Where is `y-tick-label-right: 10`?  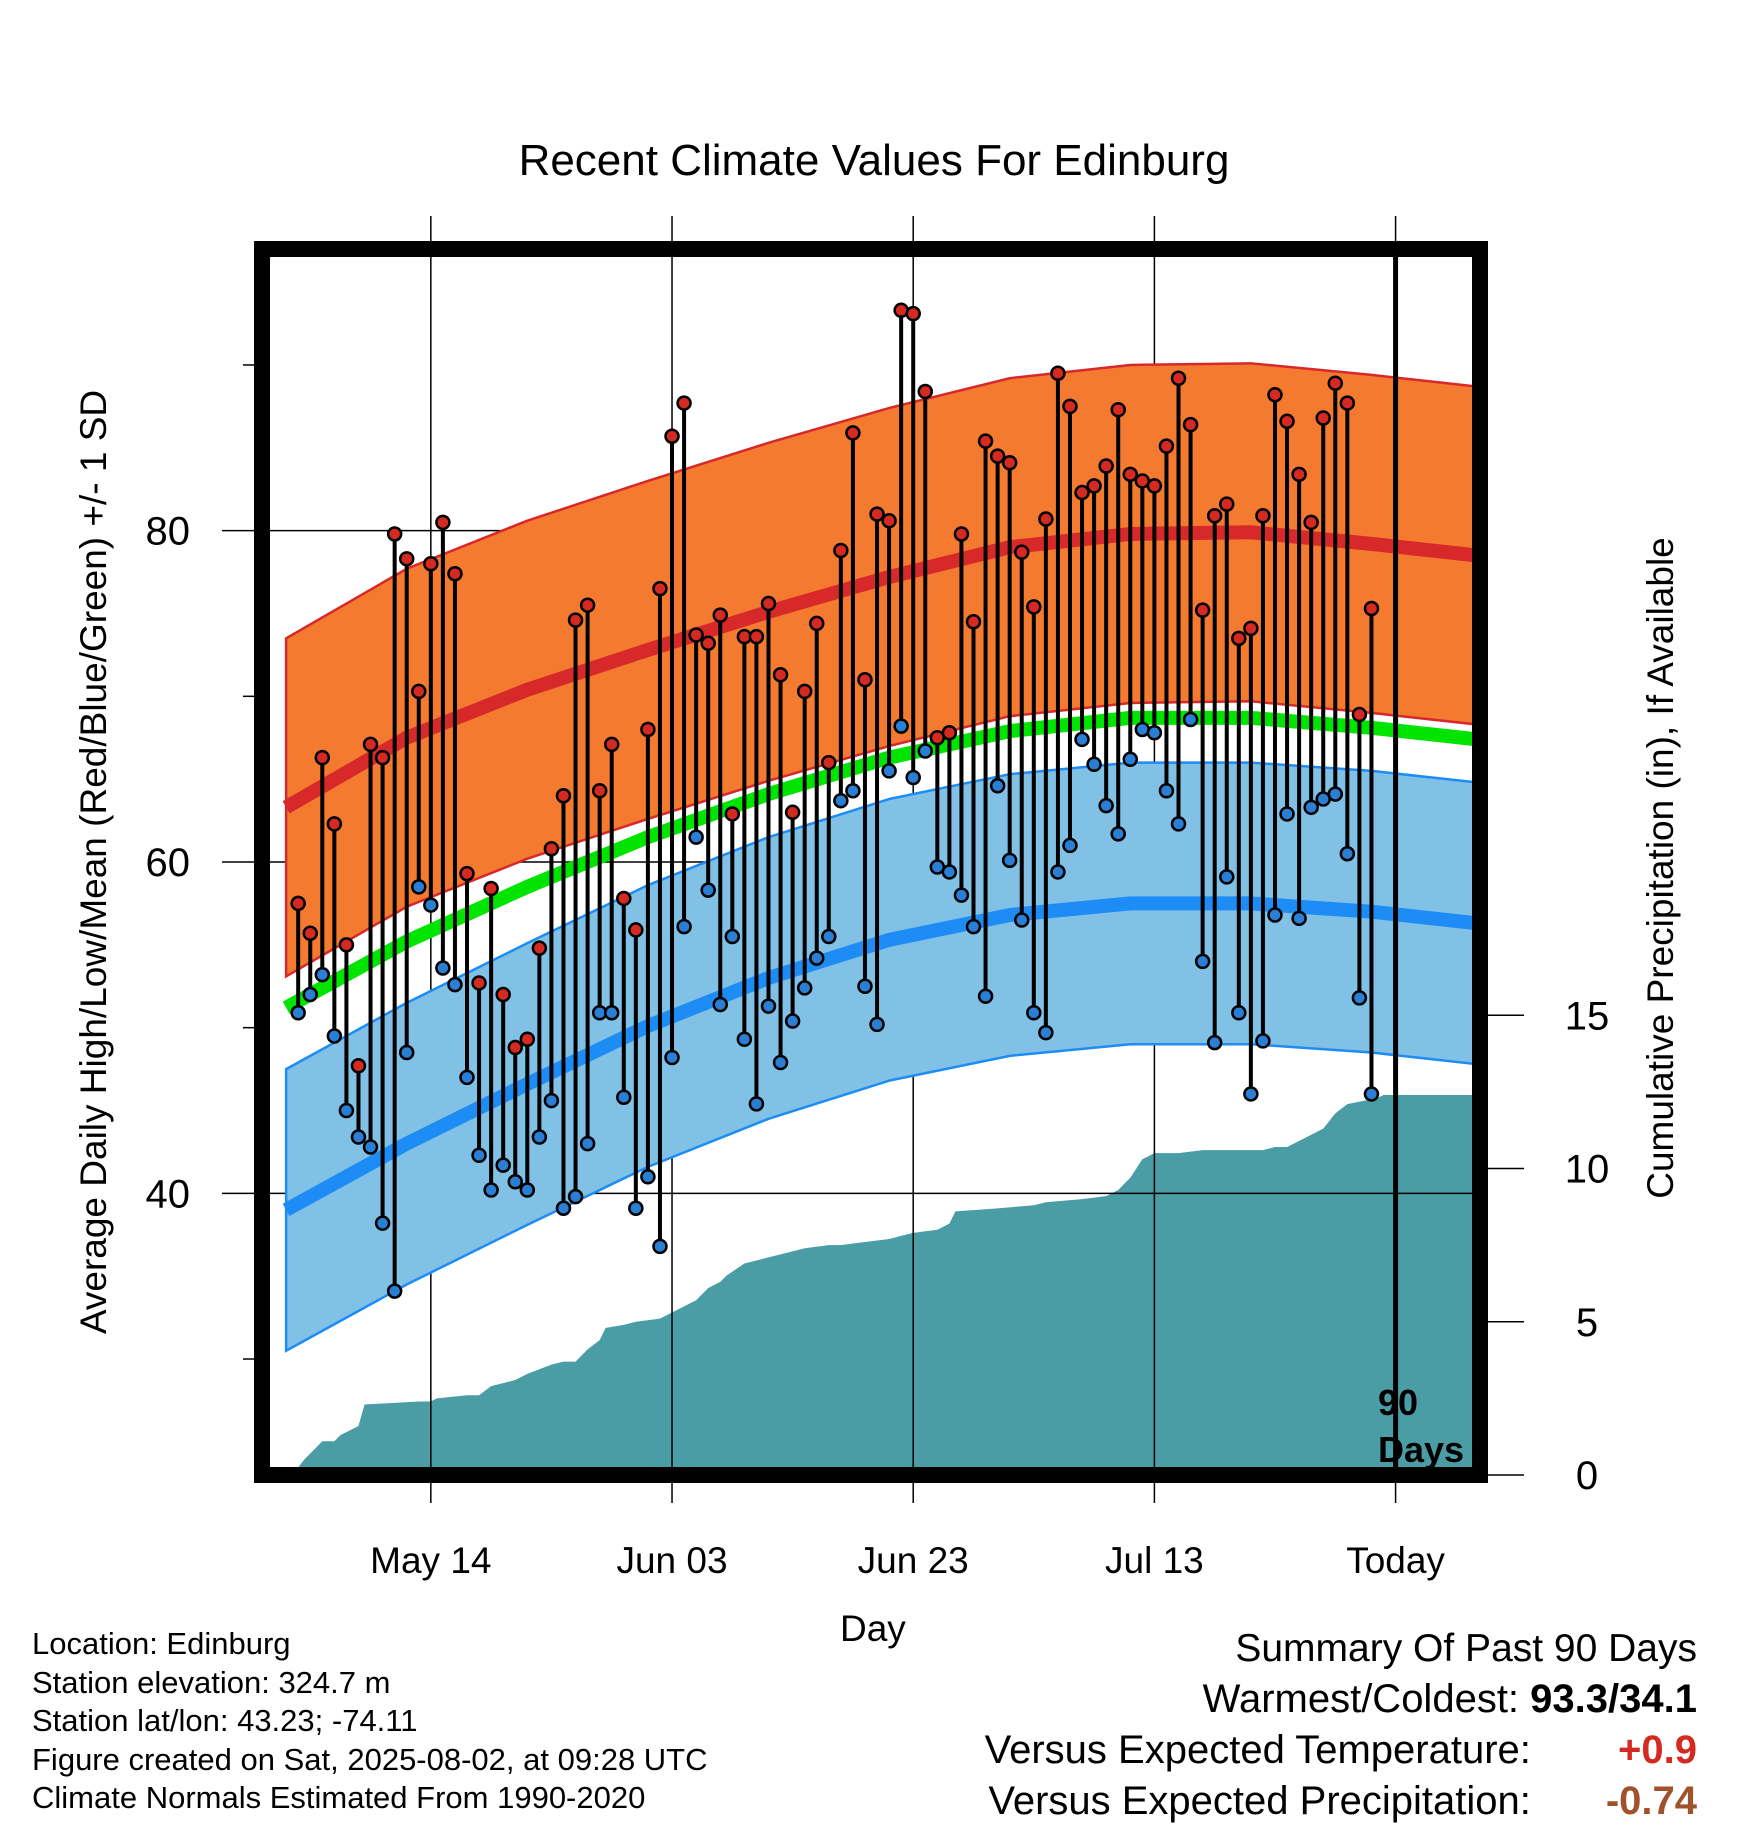
y-tick-label-right: 10 is located at coordinates (1587, 1170).